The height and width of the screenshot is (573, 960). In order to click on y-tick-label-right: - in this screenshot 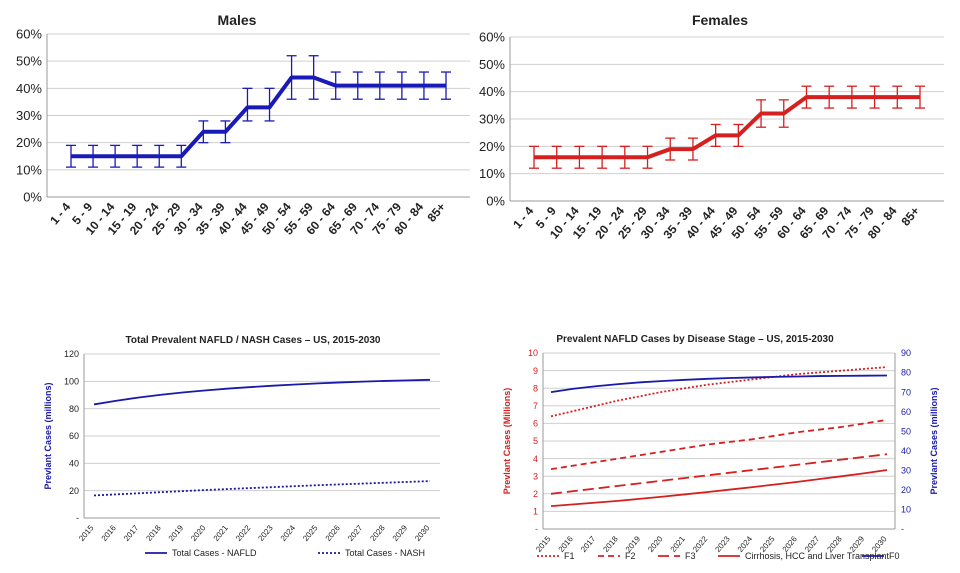, I will do `click(902, 529)`.